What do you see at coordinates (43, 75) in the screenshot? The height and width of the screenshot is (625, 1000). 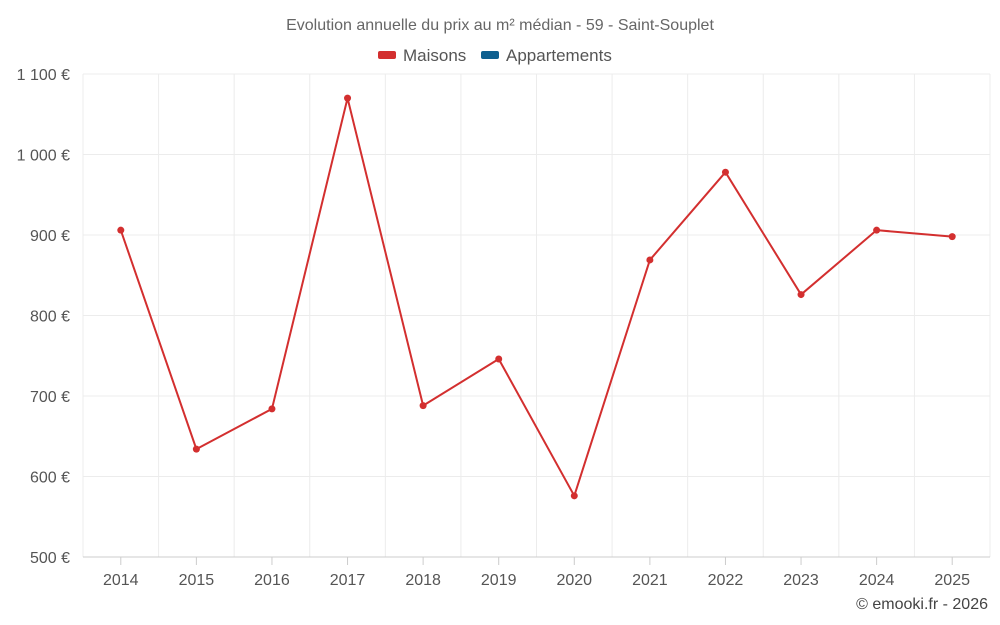 I see `y-tick-label: 1 100 €` at bounding box center [43, 75].